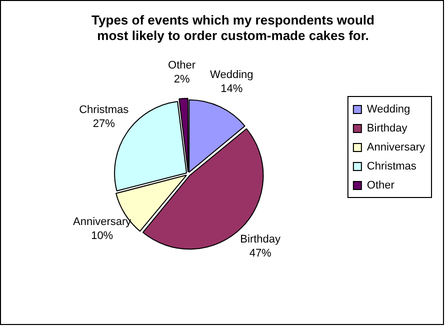 This screenshot has width=446, height=327. What do you see at coordinates (391, 166) in the screenshot?
I see `legend-label: Christmas` at bounding box center [391, 166].